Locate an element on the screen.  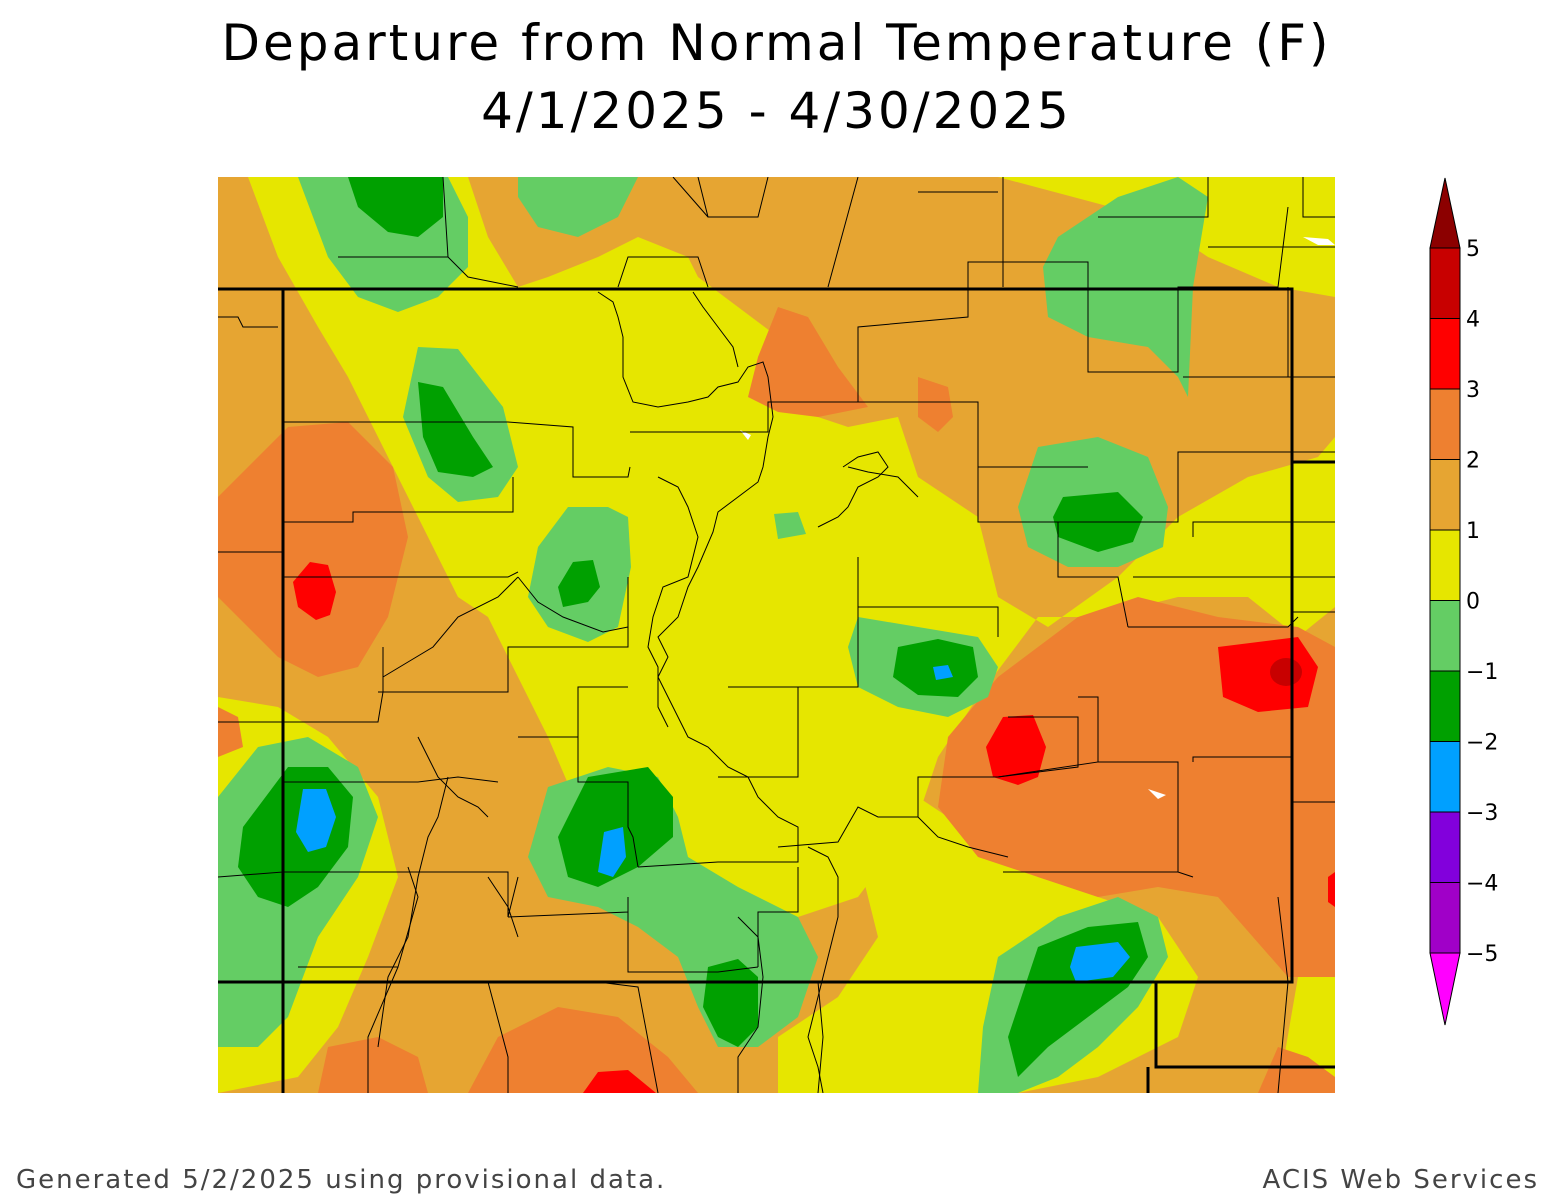
map-date-range: 4/1/2025 - 4/30/2025 is located at coordinates (776, 111).